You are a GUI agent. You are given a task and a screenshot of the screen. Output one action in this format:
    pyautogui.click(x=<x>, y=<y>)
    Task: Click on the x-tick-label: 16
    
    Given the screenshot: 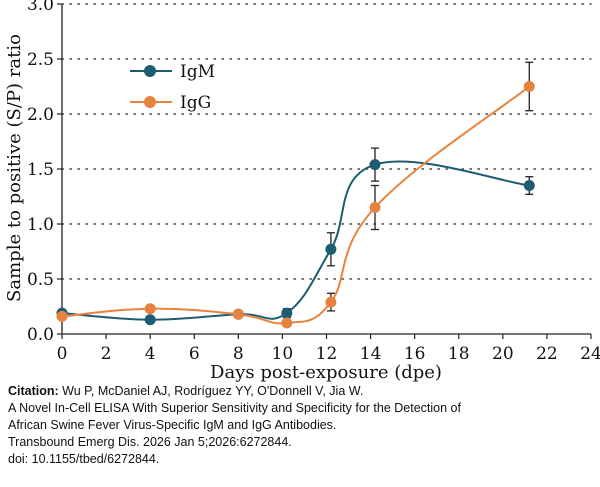 What is the action you would take?
    pyautogui.click(x=415, y=354)
    